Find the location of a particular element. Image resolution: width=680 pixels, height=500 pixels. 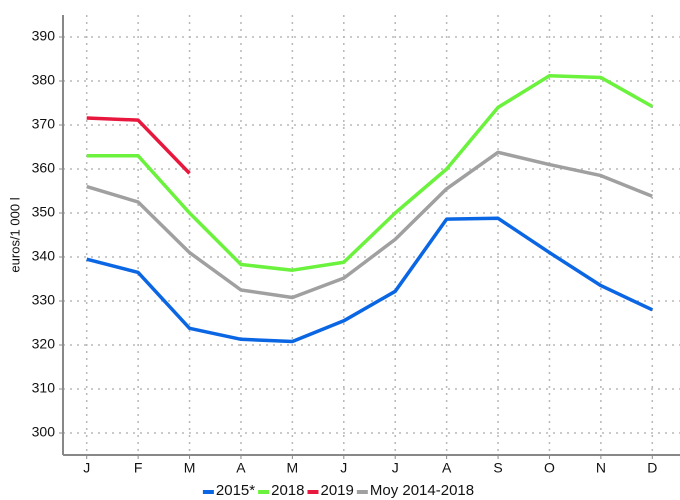

x-tick-label: S is located at coordinates (497, 468).